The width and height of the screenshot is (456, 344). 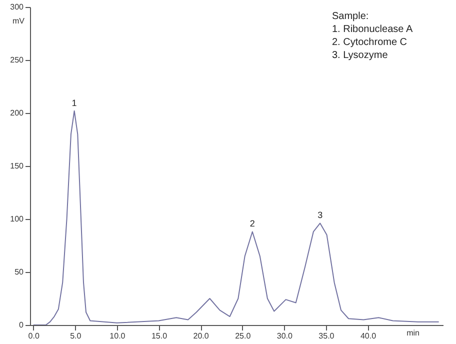 What do you see at coordinates (370, 42) in the screenshot?
I see `annotation: 2. Cytochrome C` at bounding box center [370, 42].